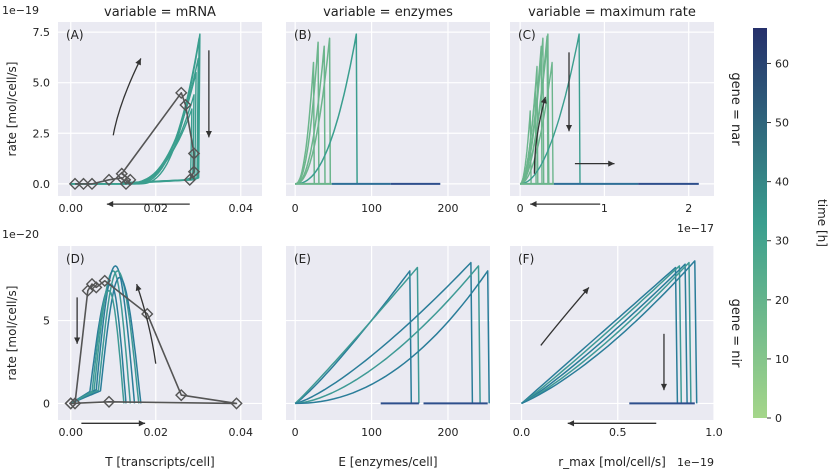 The height and width of the screenshot is (474, 829). I want to click on panel-label: (C), so click(527, 35).